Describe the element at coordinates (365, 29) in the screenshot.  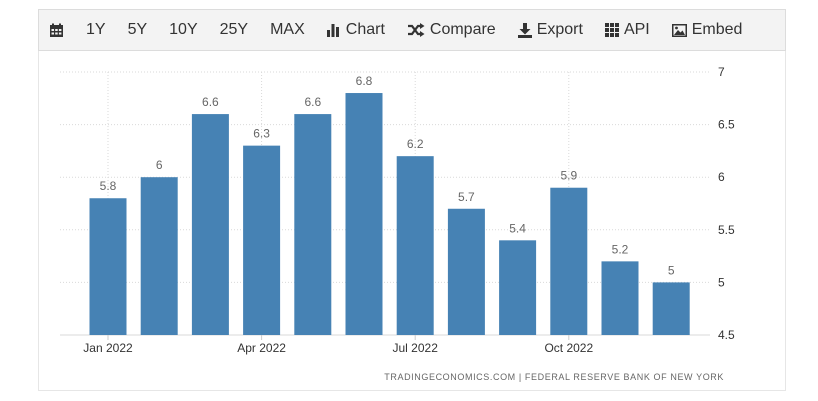
I see `chart-button-label: Chart` at that location.